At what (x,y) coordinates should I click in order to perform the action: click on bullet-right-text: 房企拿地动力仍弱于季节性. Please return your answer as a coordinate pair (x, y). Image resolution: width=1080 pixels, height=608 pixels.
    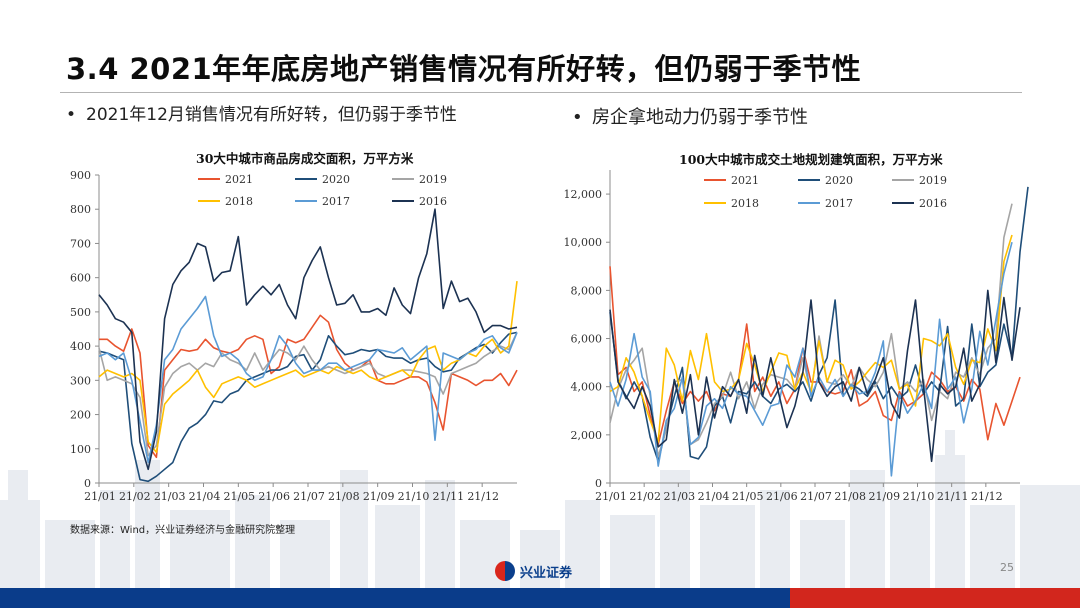
    Looking at the image, I should click on (700, 117).